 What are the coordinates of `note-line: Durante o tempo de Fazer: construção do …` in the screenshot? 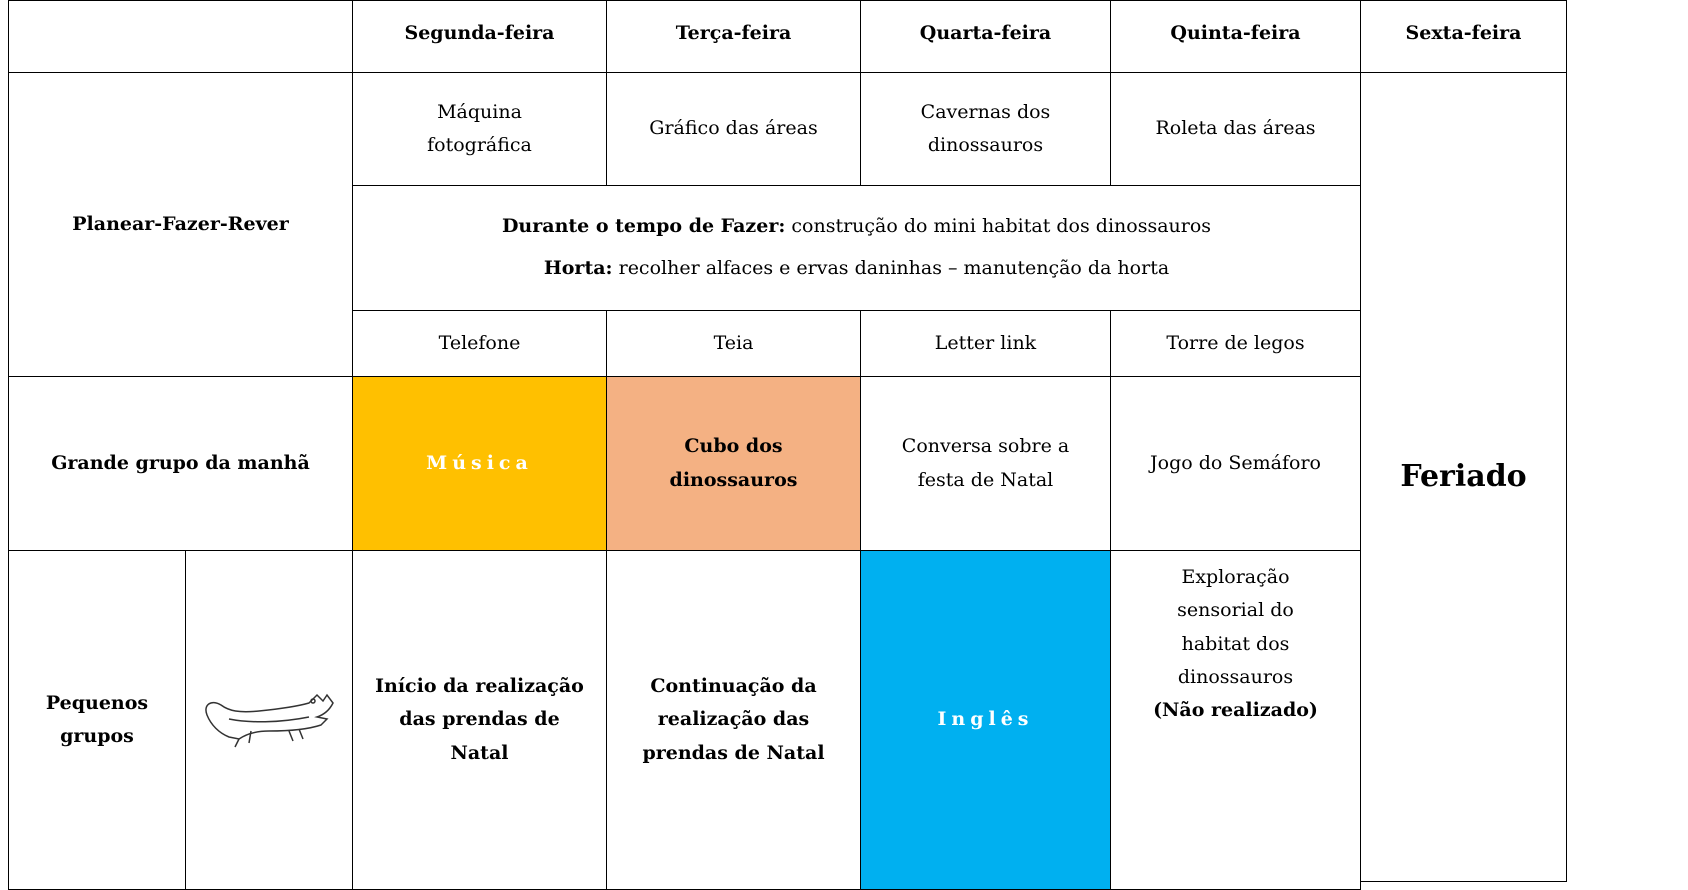 It's located at (856, 227).